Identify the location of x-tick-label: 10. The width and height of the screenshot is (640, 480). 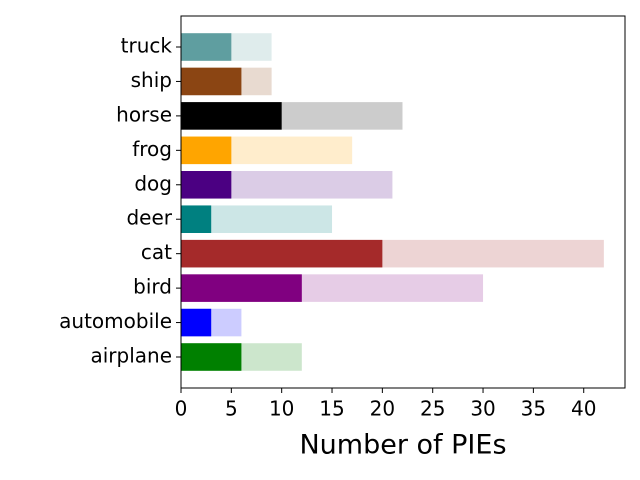
(281, 409).